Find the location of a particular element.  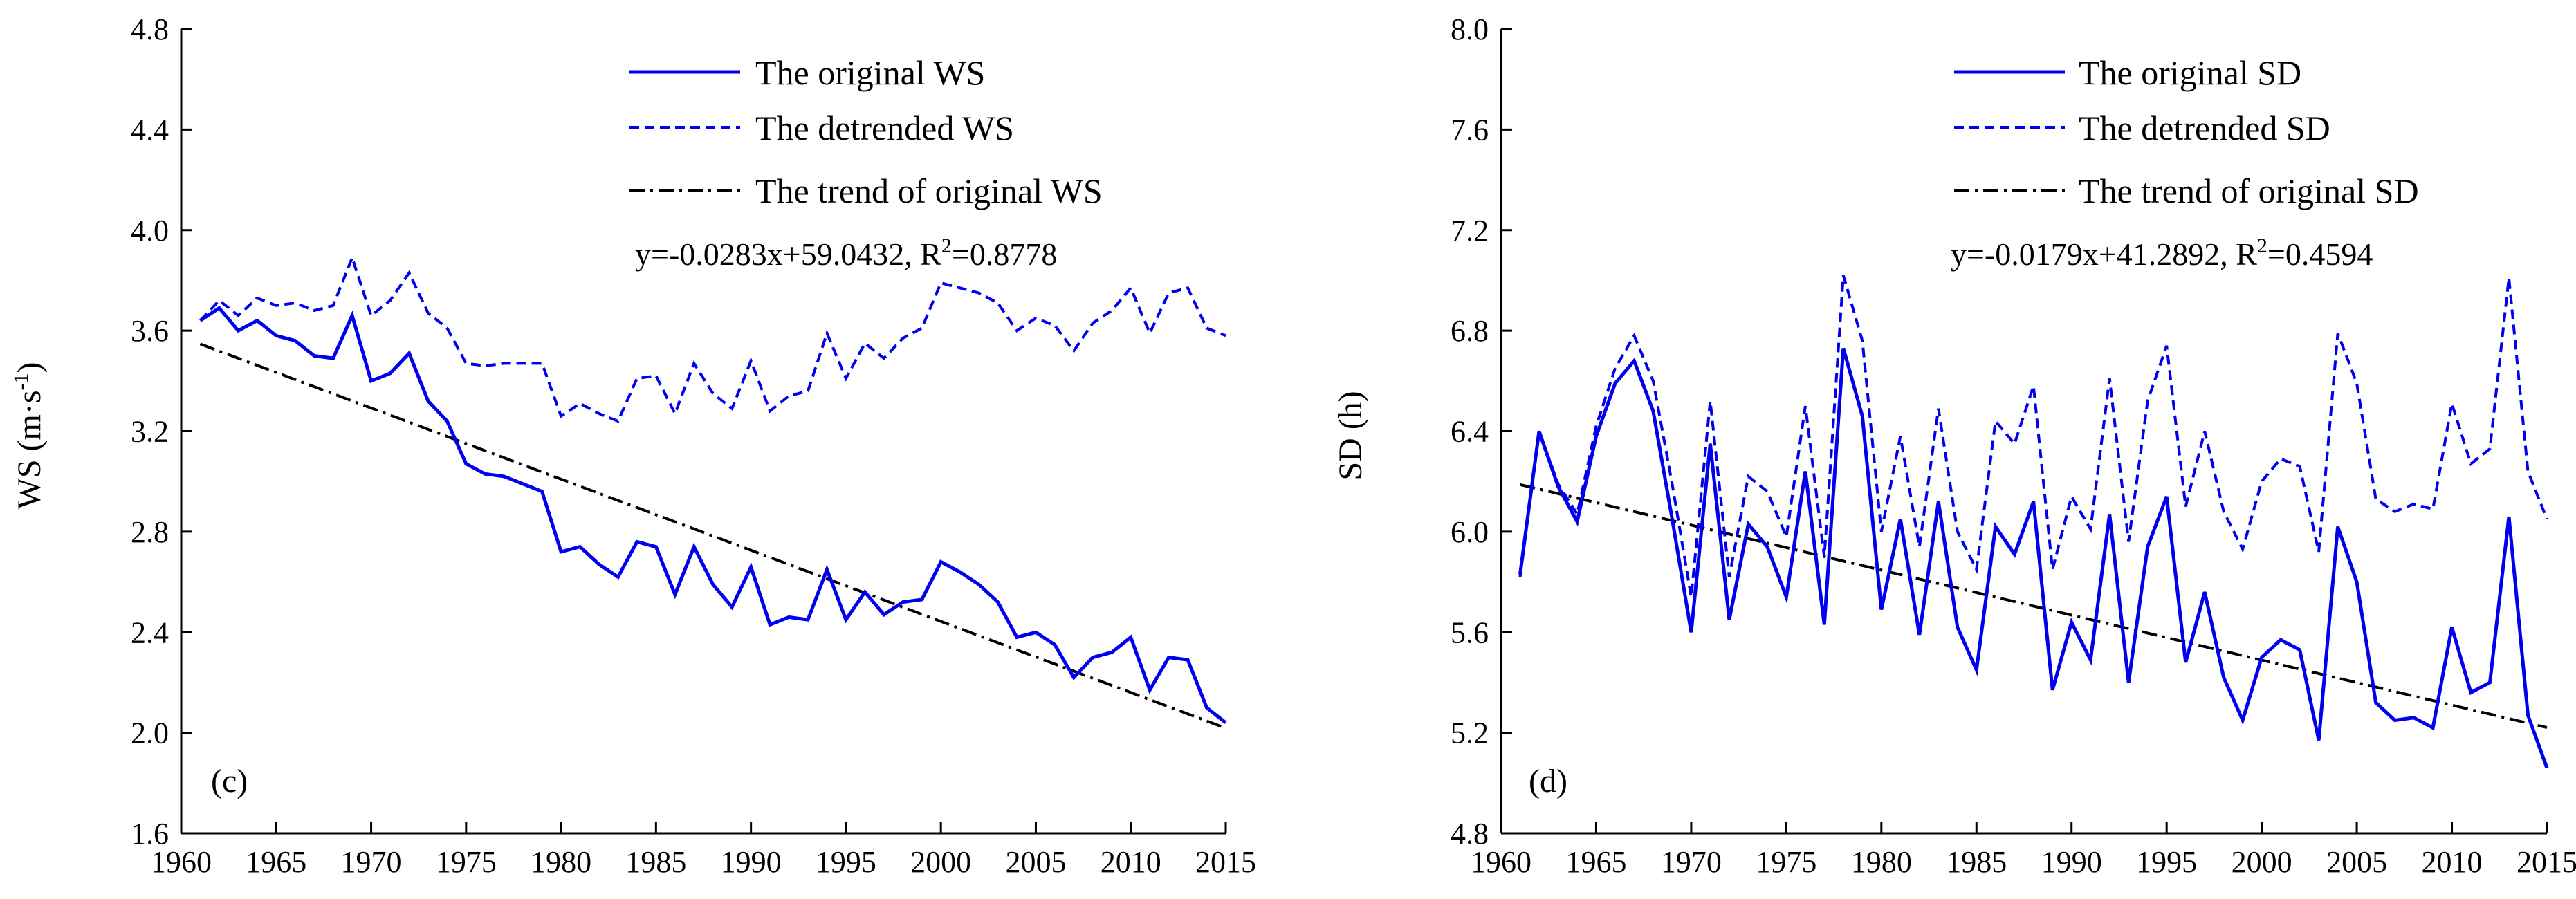

y-tick-label: 4.4 is located at coordinates (150, 130).